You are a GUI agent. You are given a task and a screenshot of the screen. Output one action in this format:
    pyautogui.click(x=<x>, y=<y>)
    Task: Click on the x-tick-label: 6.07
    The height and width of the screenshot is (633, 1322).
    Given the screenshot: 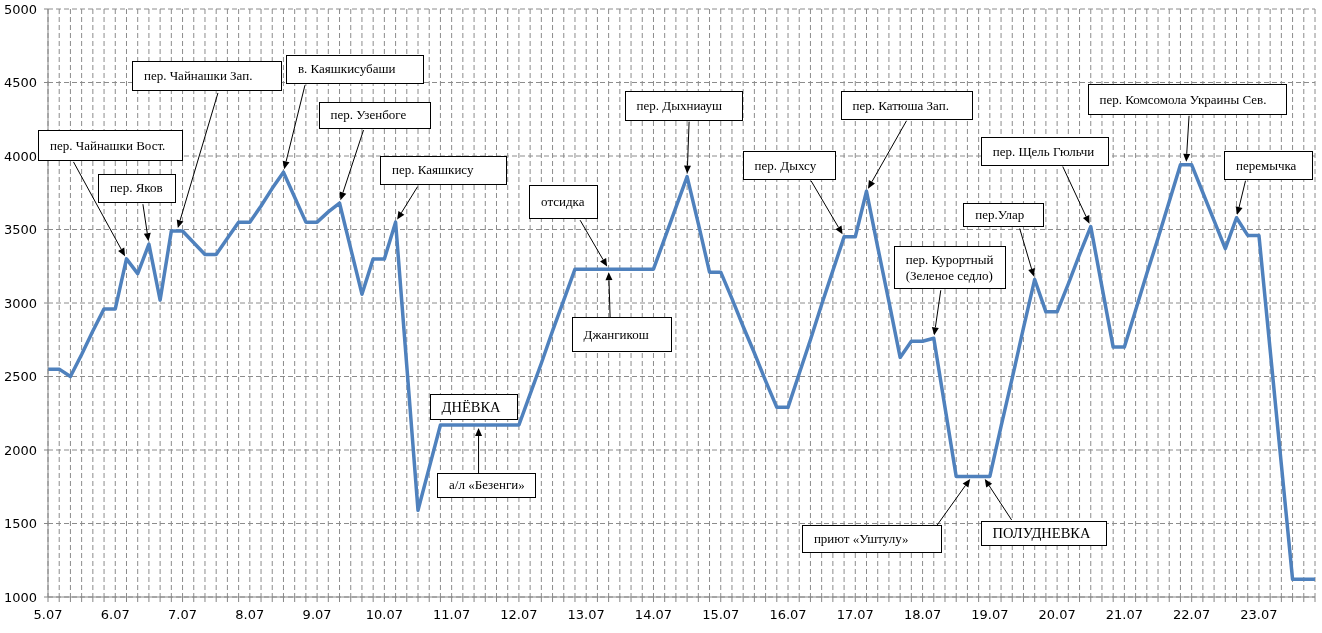 What is the action you would take?
    pyautogui.click(x=115, y=615)
    